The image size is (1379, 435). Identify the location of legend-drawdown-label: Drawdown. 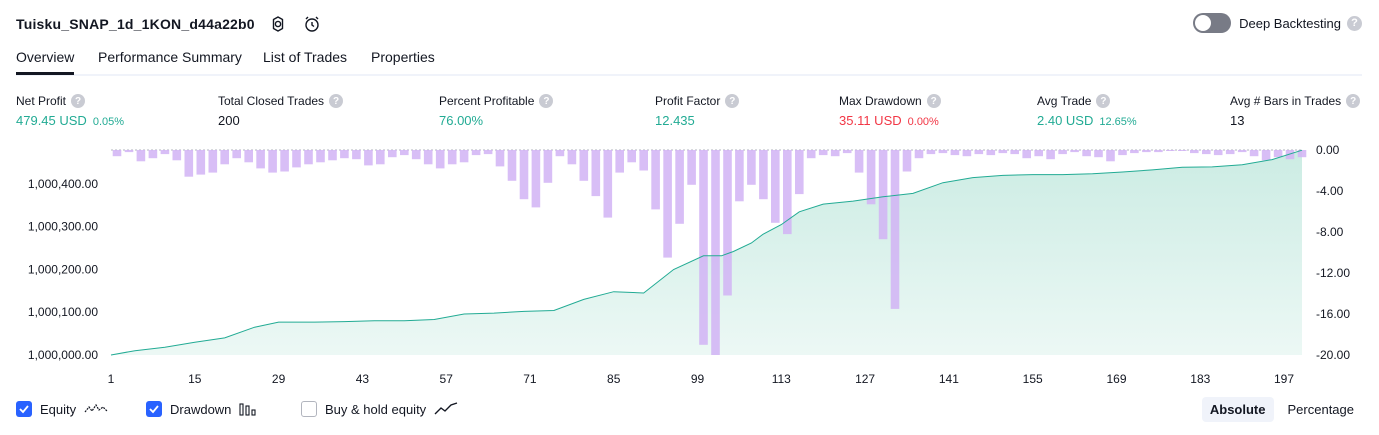
(201, 409).